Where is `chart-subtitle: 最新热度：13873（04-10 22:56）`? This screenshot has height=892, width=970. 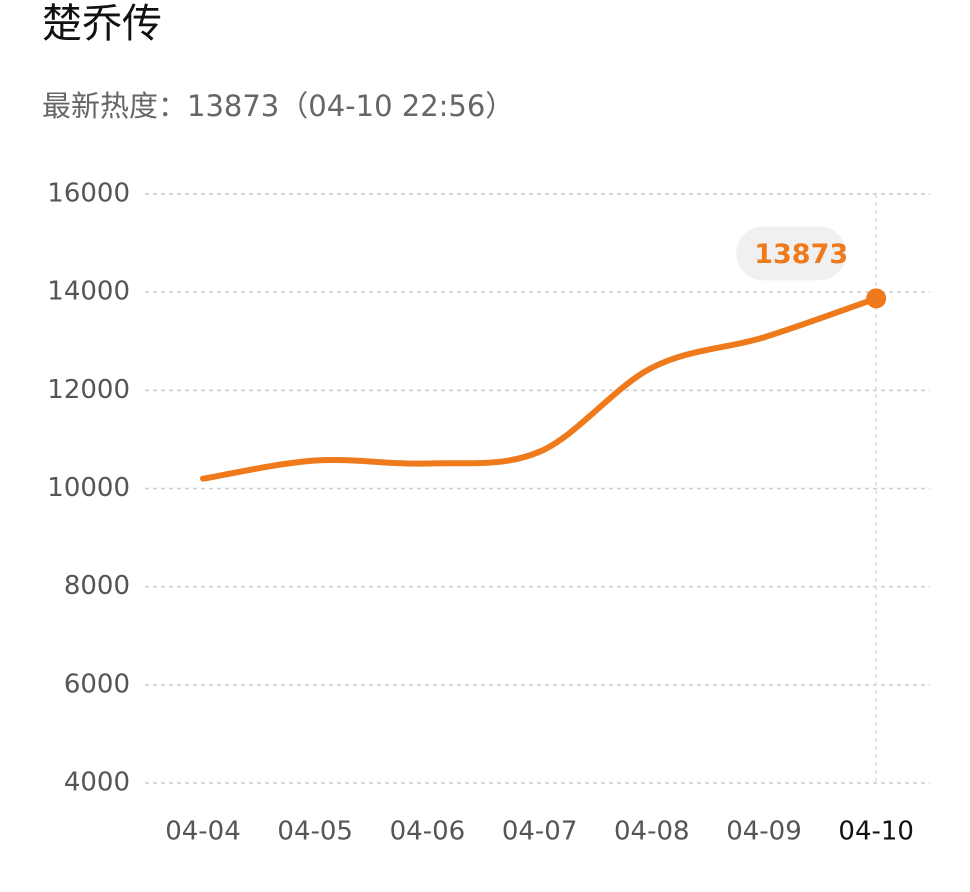 chart-subtitle: 最新热度：13873（04-10 22:56） is located at coordinates (278, 106).